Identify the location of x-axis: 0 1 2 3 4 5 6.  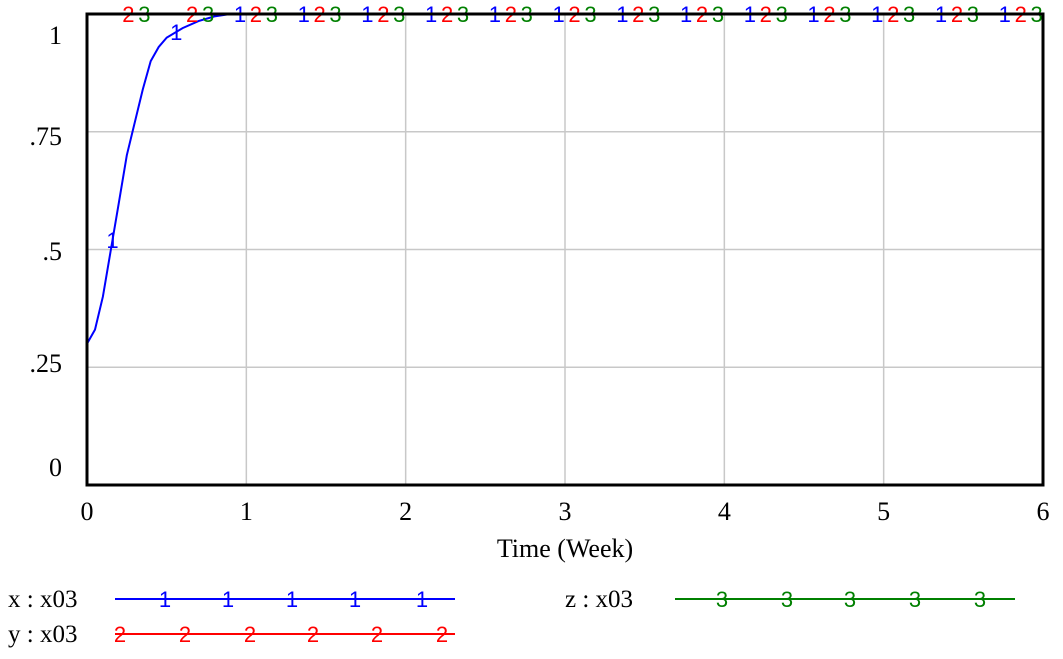
(565, 511).